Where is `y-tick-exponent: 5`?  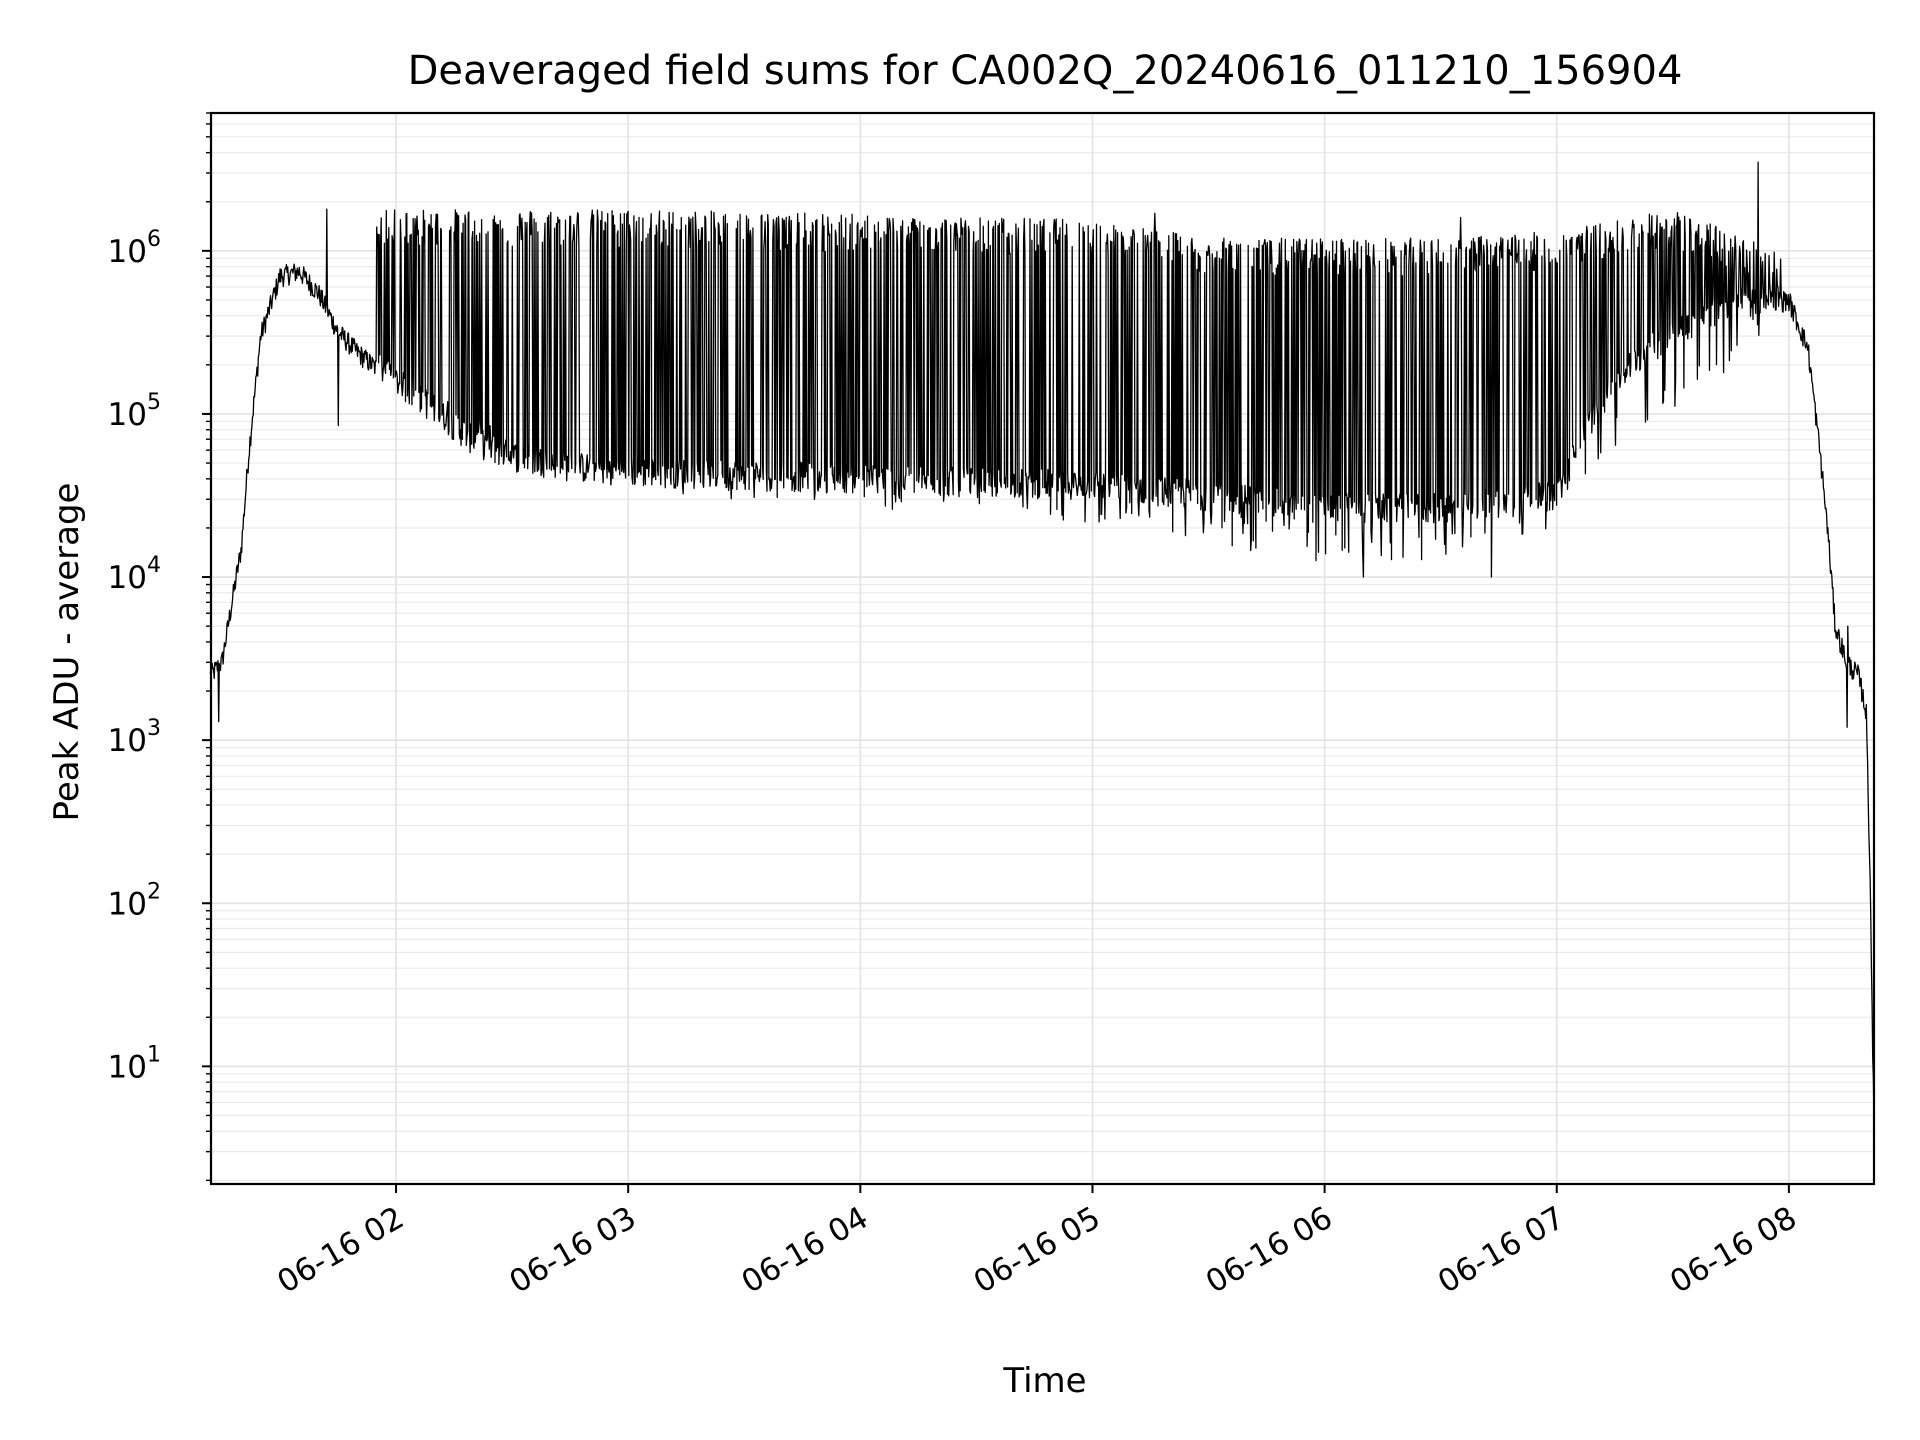 y-tick-exponent: 5 is located at coordinates (154, 402).